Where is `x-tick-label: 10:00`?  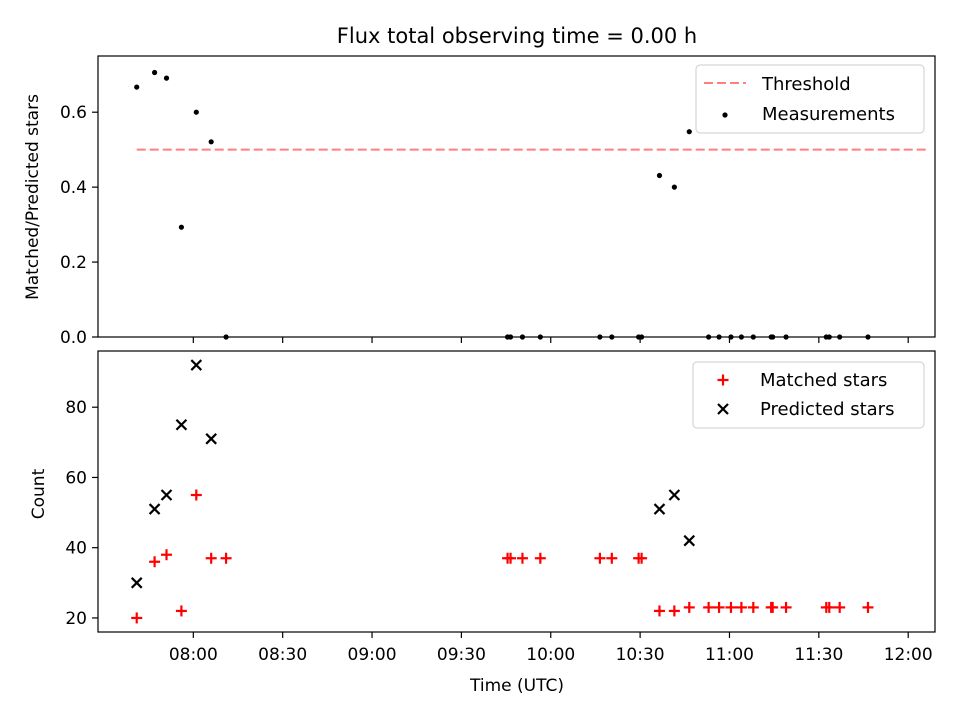 x-tick-label: 10:00 is located at coordinates (550, 655).